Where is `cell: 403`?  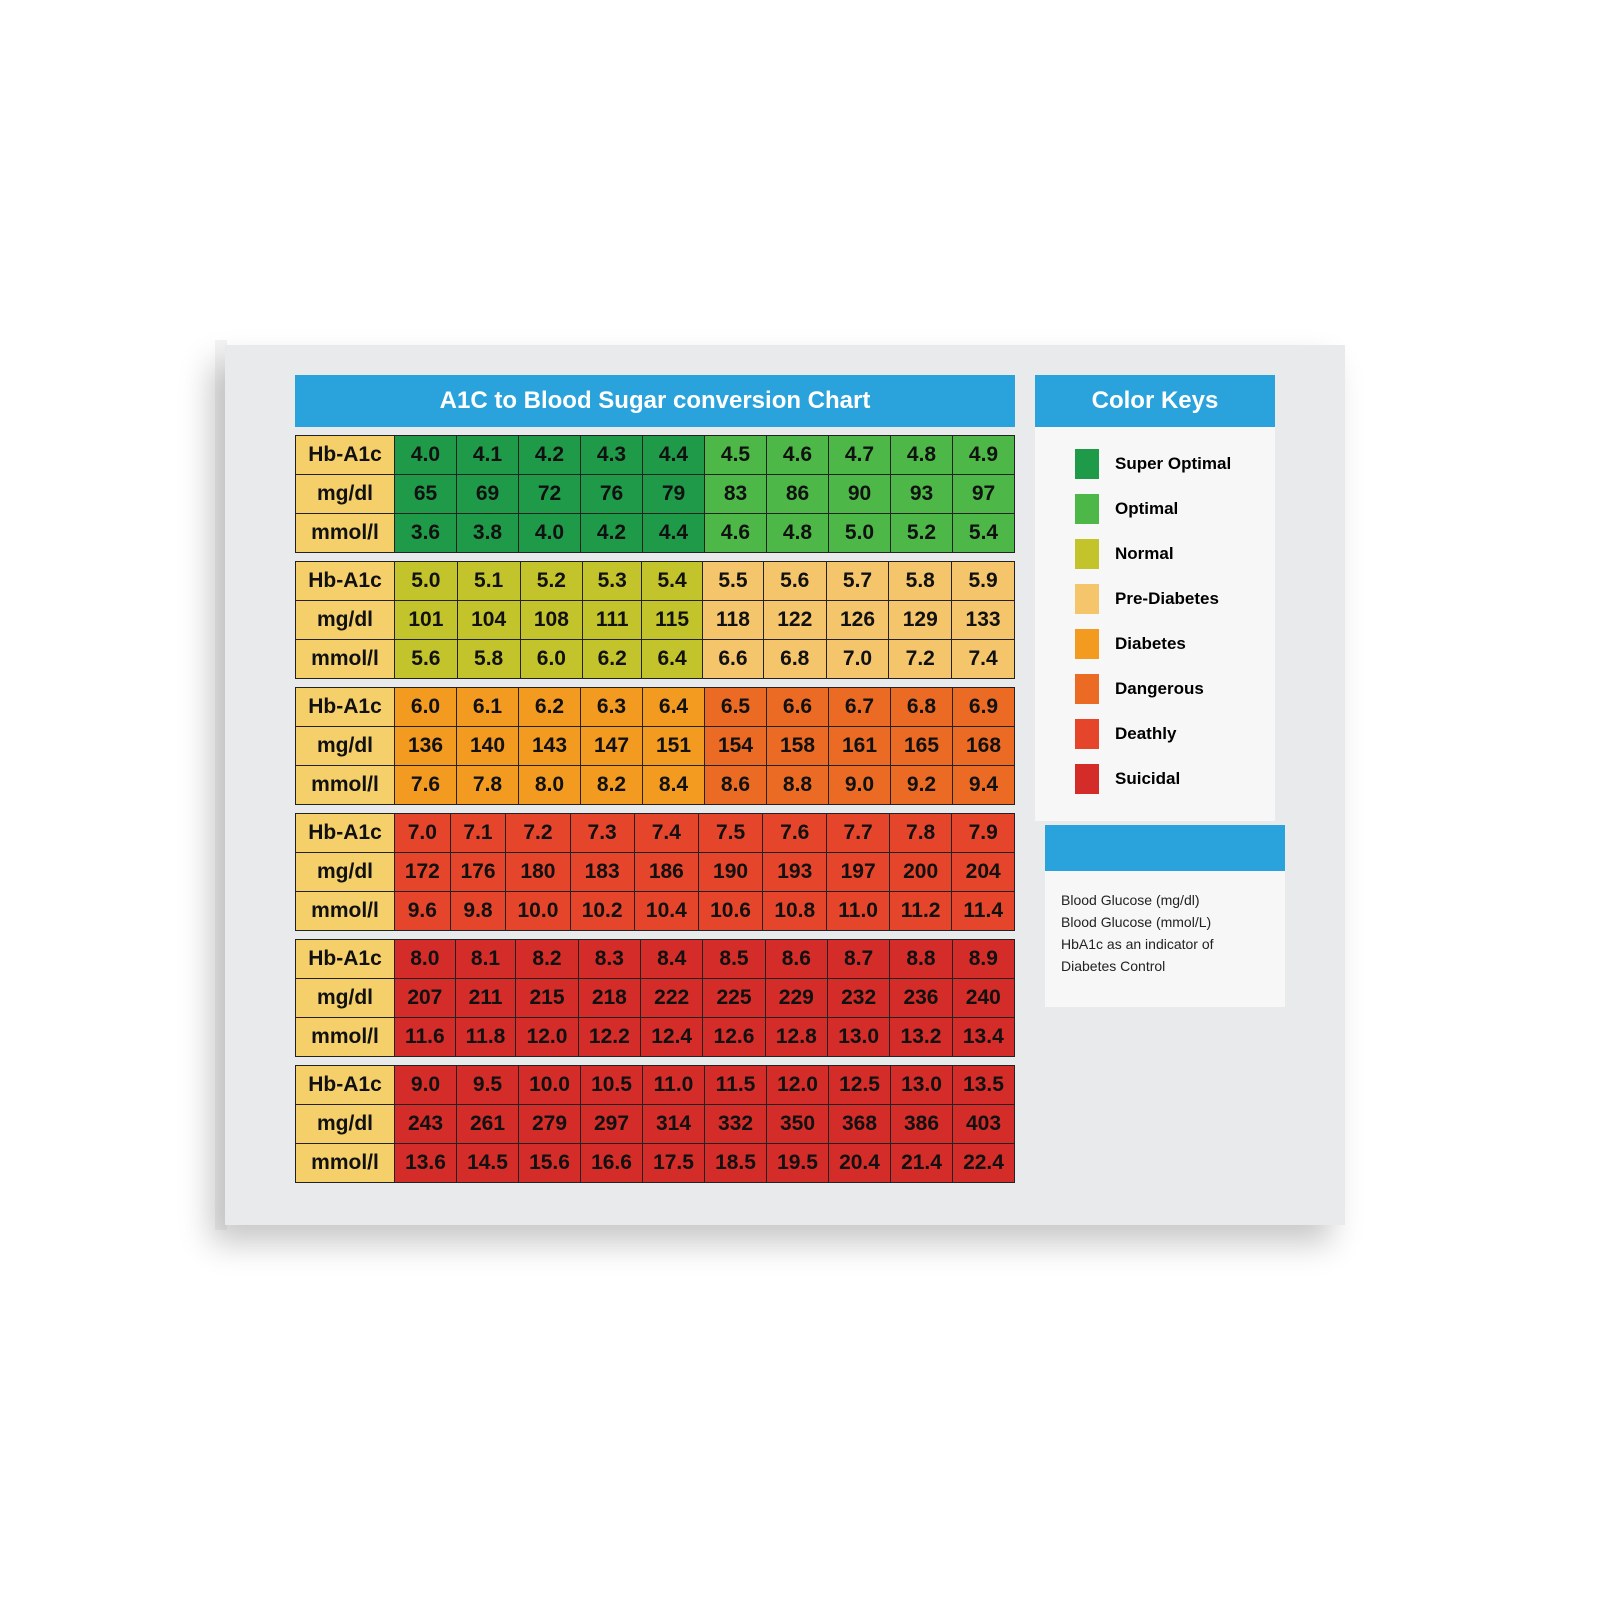
cell: 403 is located at coordinates (983, 1124).